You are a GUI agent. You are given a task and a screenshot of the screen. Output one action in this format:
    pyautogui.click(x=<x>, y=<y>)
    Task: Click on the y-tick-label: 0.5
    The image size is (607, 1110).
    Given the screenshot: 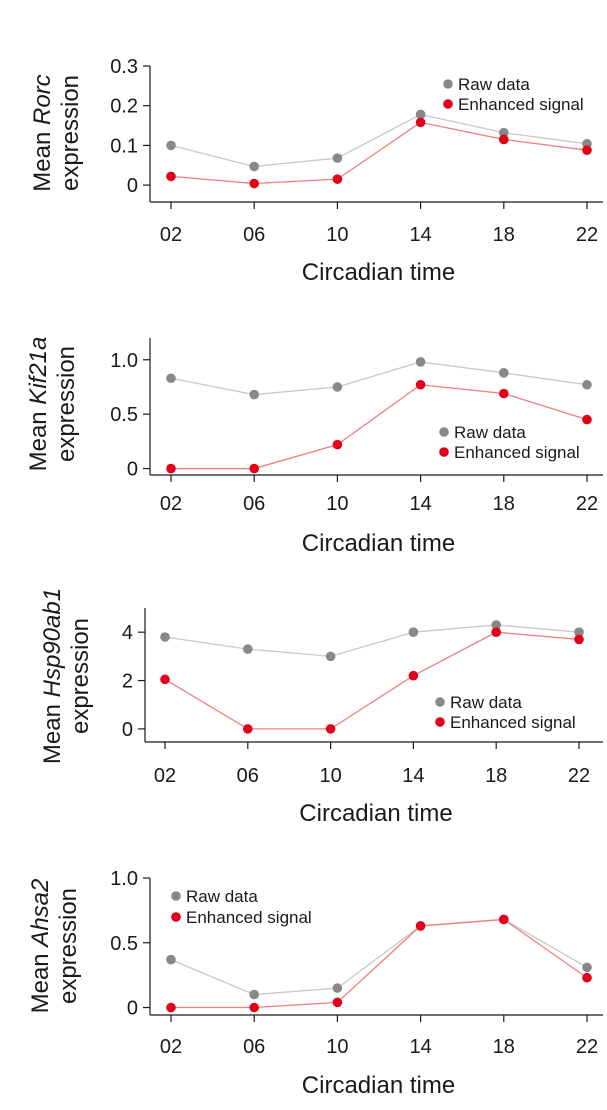 What is the action you would take?
    pyautogui.click(x=124, y=415)
    